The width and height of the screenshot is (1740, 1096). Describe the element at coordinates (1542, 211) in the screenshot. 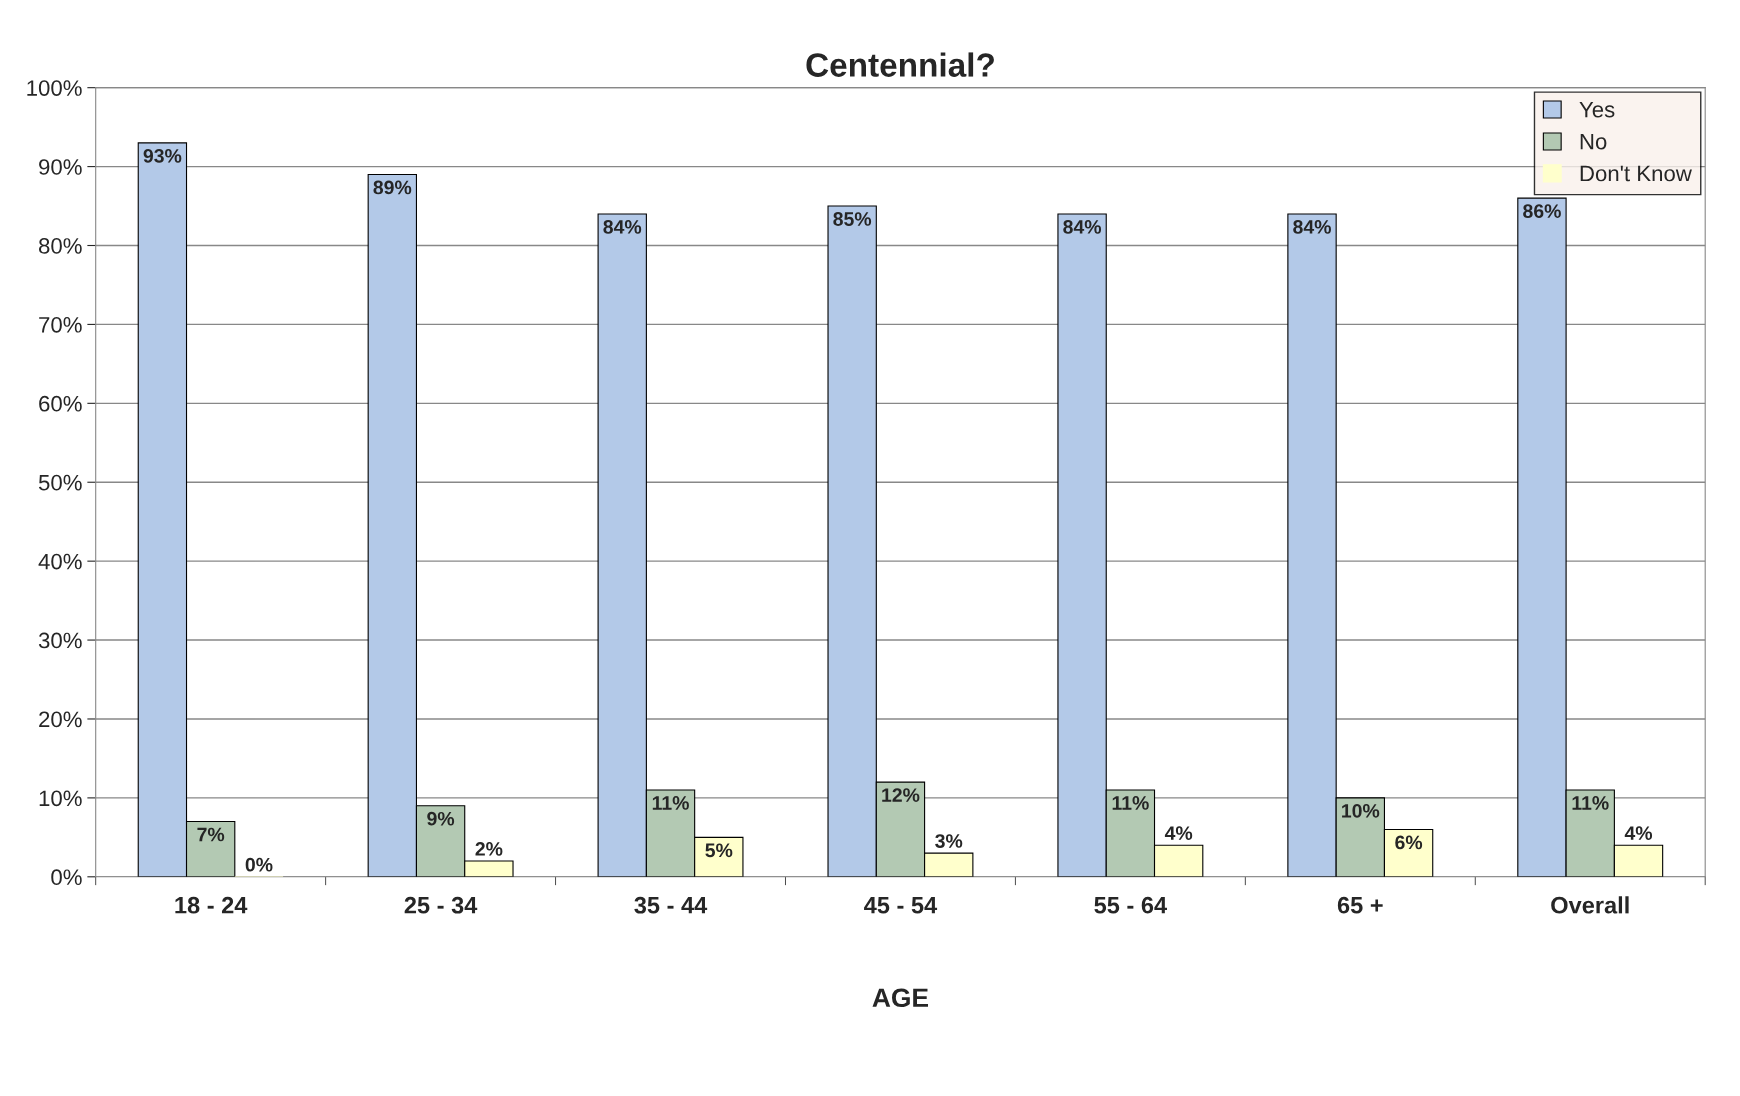

I see `data-label: 86%` at that location.